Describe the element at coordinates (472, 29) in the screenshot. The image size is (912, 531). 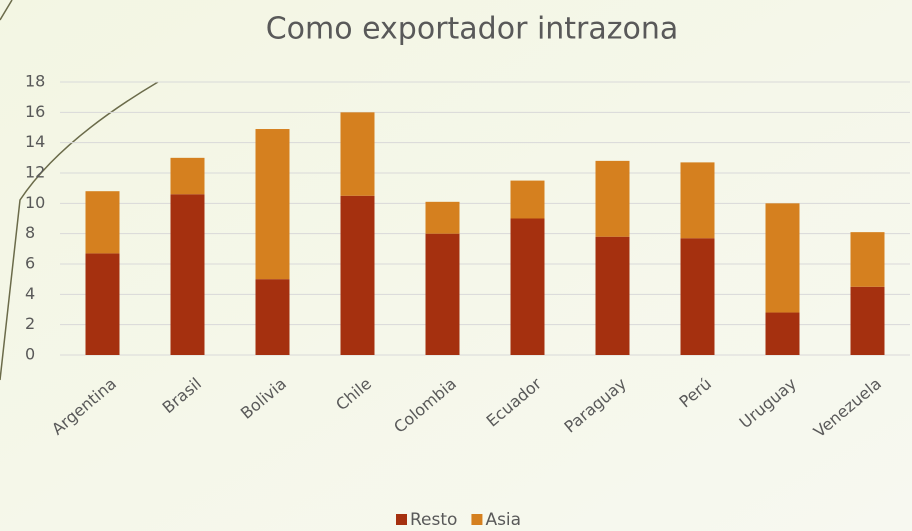
I see `chart-title: Como exportador intrazona` at that location.